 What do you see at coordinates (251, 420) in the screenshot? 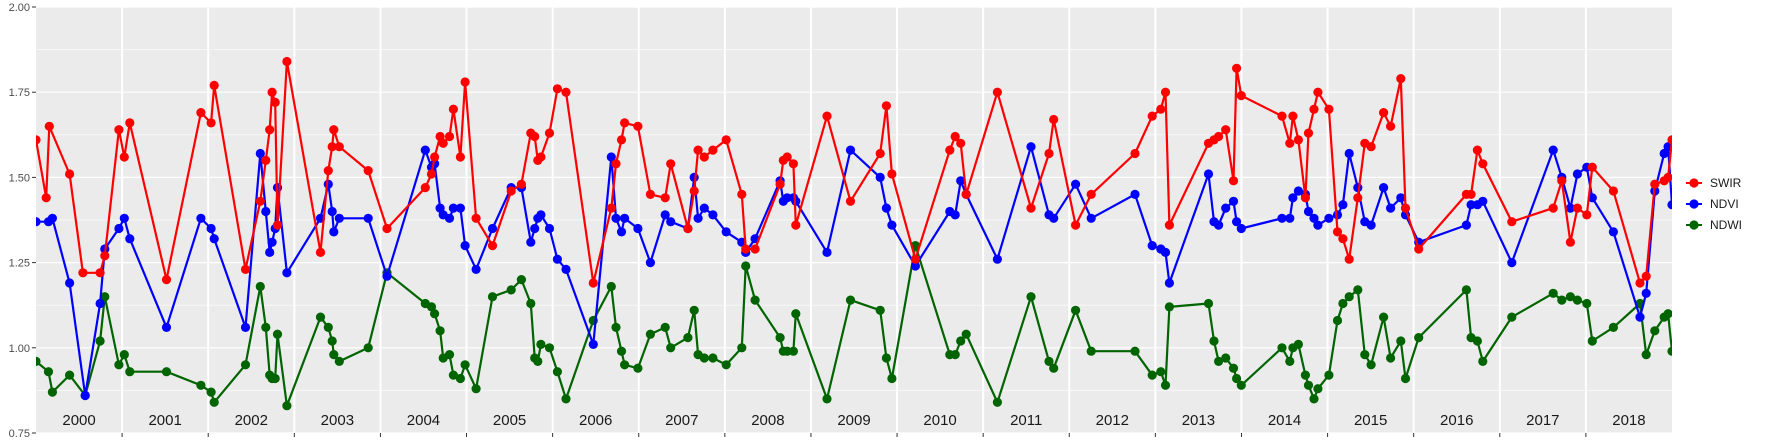
I see `year-label: 2002` at bounding box center [251, 420].